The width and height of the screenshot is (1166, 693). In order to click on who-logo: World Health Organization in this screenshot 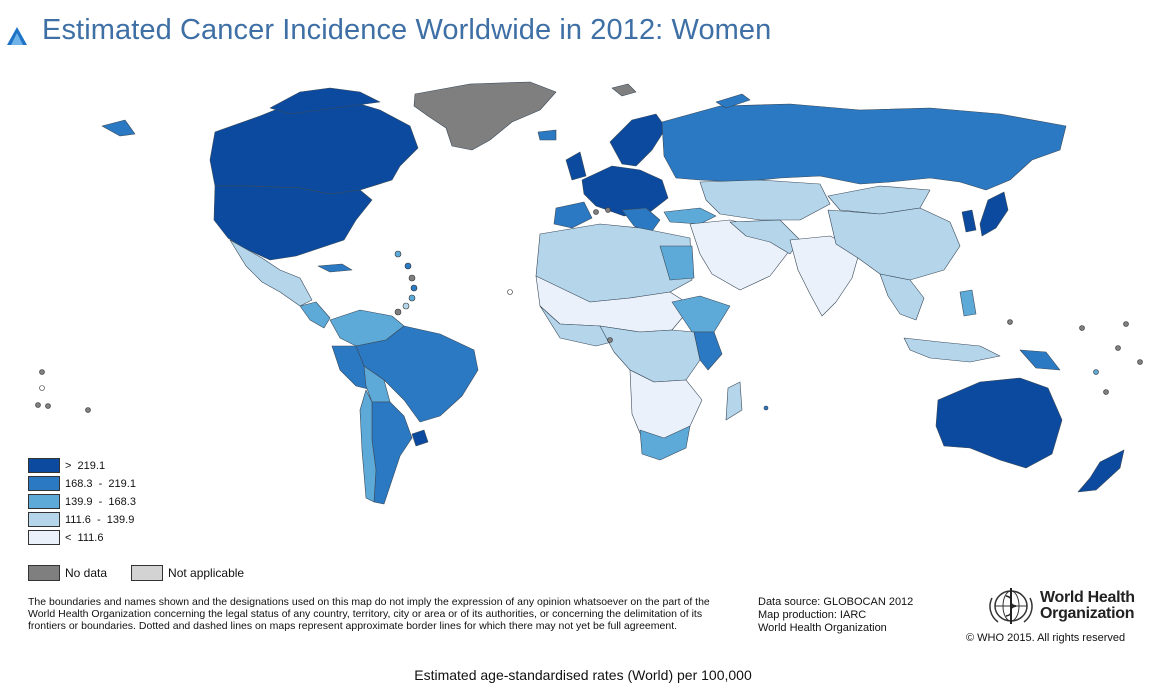, I will do `click(1060, 606)`.